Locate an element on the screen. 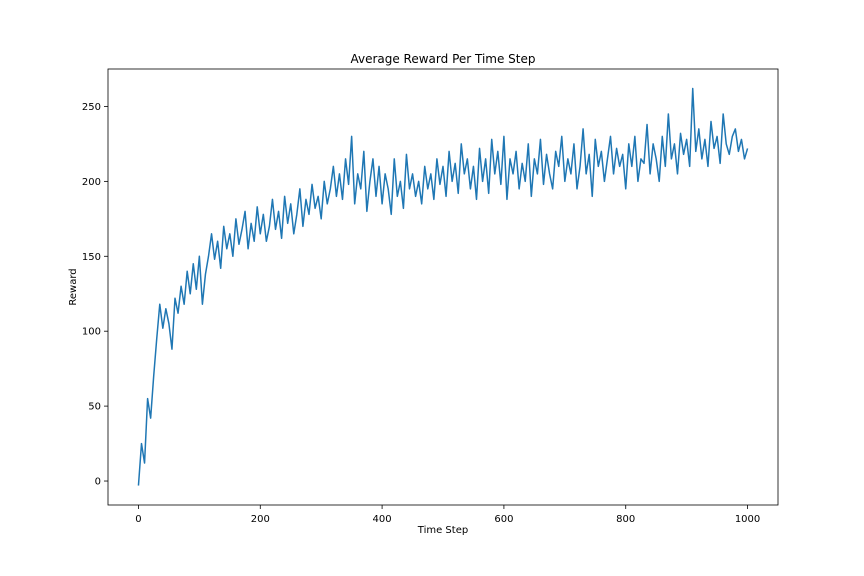 The width and height of the screenshot is (864, 576). x-tick-label: 800 is located at coordinates (625, 519).